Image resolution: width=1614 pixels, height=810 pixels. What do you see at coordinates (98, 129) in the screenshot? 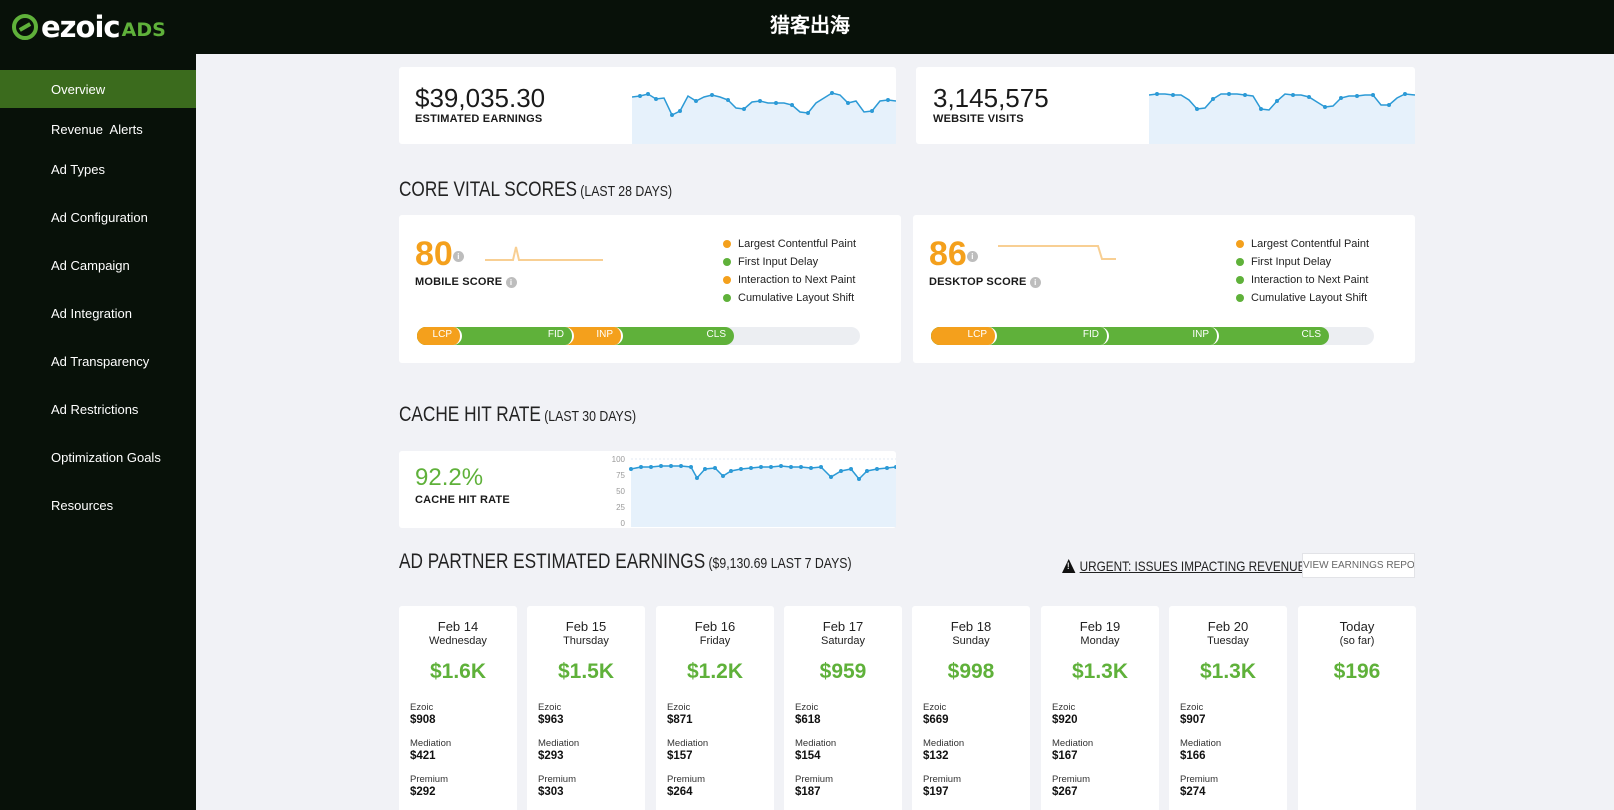
I see `sidebar-item-revenue-alerts: Revenue Alerts` at bounding box center [98, 129].